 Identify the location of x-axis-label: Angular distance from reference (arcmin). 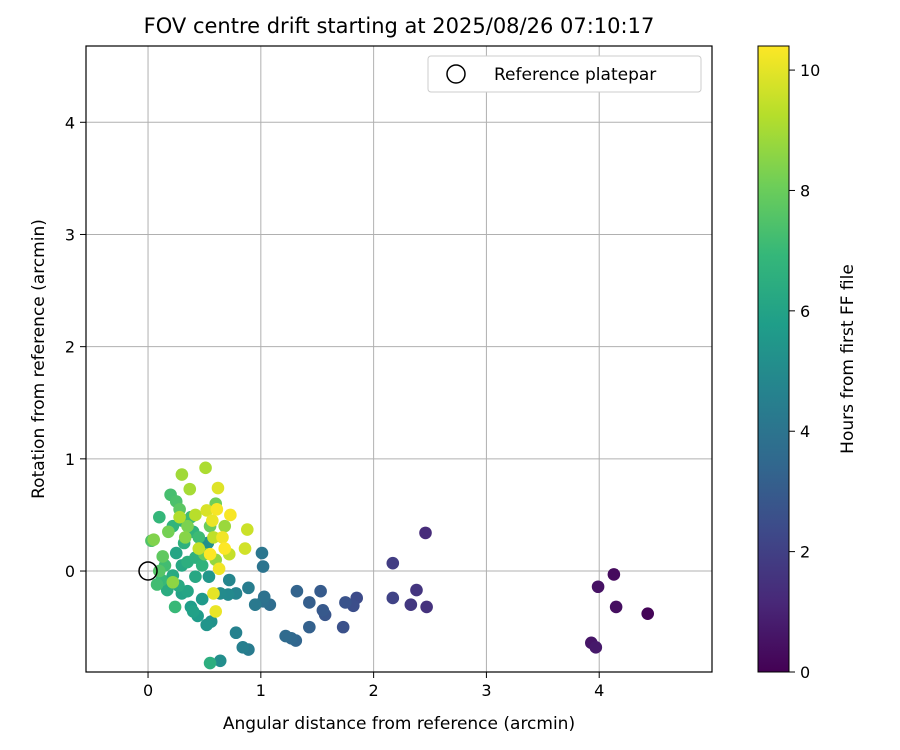
(399, 724).